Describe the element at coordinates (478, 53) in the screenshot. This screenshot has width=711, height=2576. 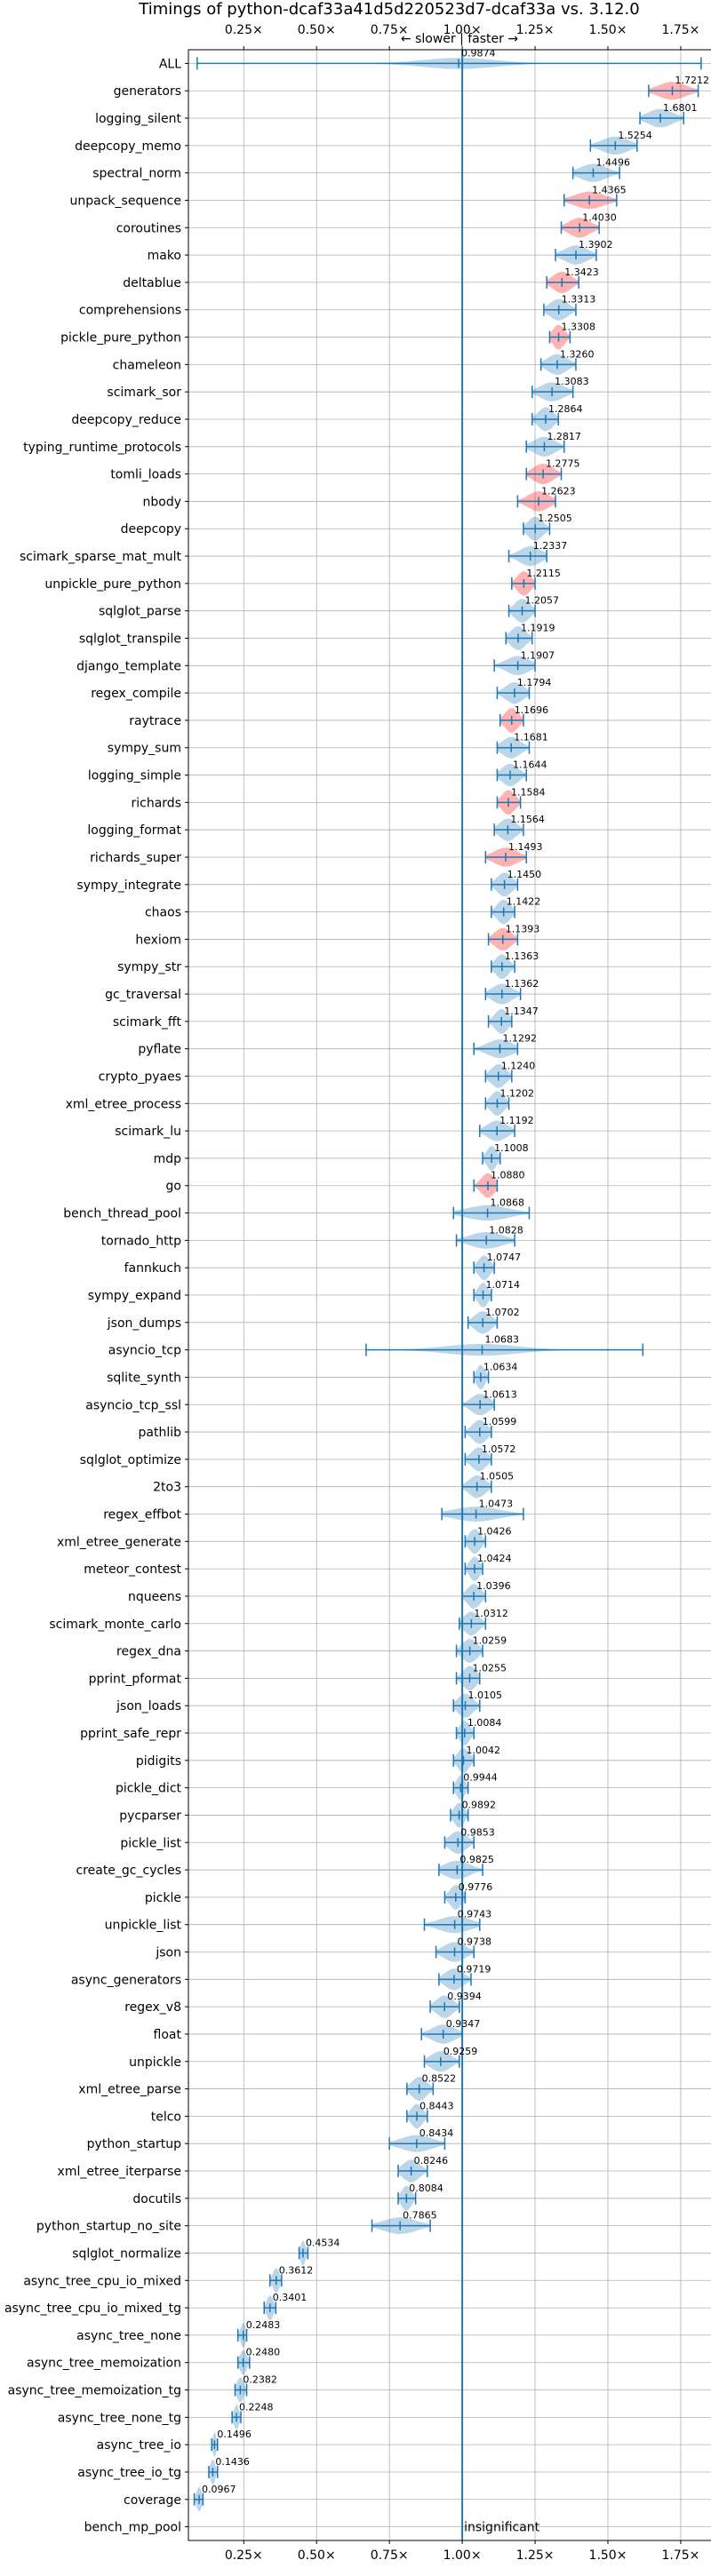
I see `value-label: 0.9874` at that location.